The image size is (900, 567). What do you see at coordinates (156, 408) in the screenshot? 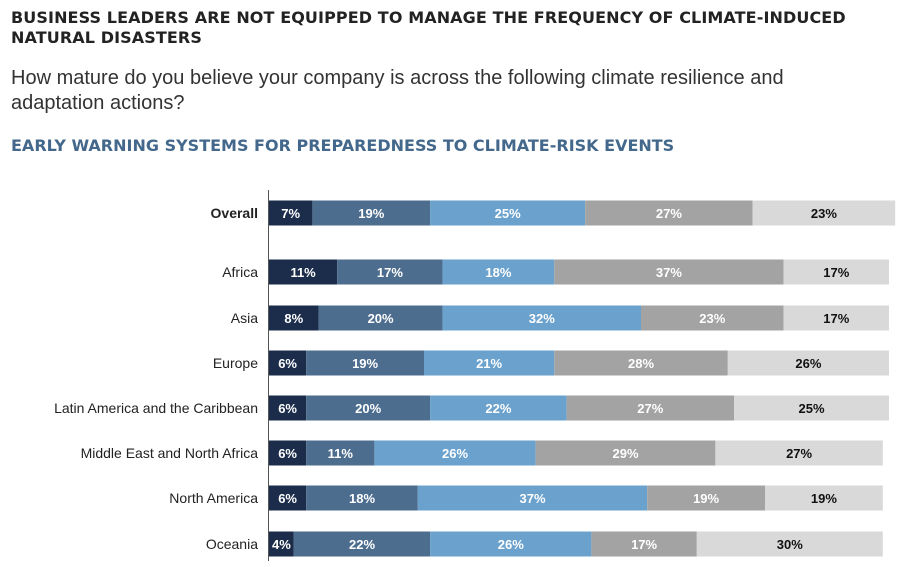
I see `category-label-latin-america-and-the-caribbean: Latin America and the Caribbean` at bounding box center [156, 408].